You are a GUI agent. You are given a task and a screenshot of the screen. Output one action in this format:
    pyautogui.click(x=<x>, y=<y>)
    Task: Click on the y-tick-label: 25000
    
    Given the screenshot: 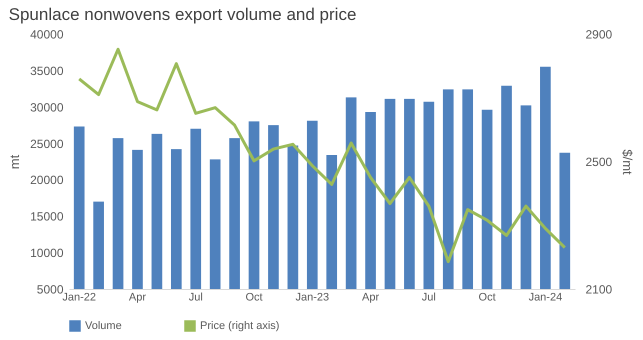 What is the action you would take?
    pyautogui.click(x=47, y=143)
    